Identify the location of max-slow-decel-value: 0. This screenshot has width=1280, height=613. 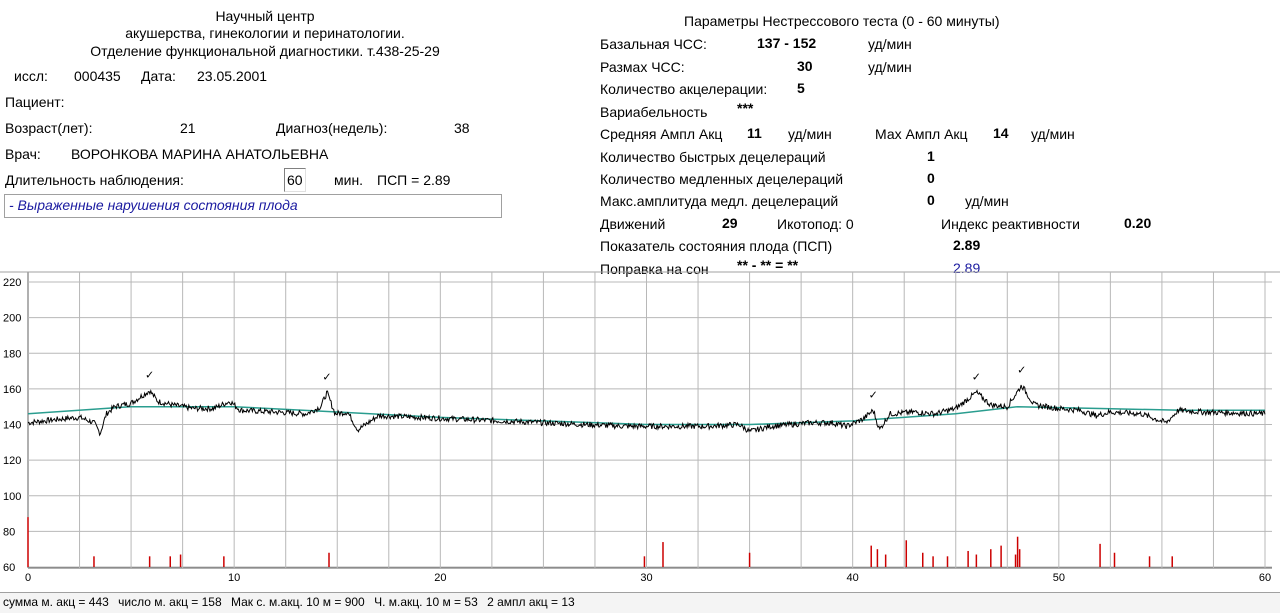
(931, 200).